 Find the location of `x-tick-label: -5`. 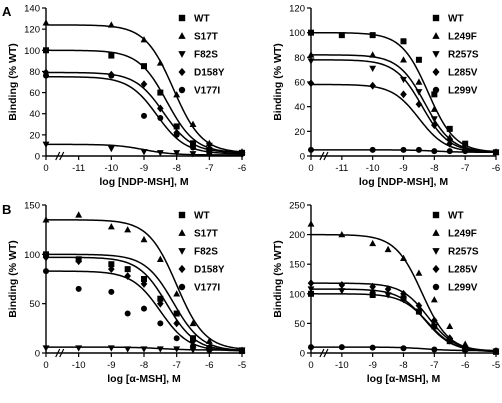

x-tick-label: -5 is located at coordinates (242, 365).